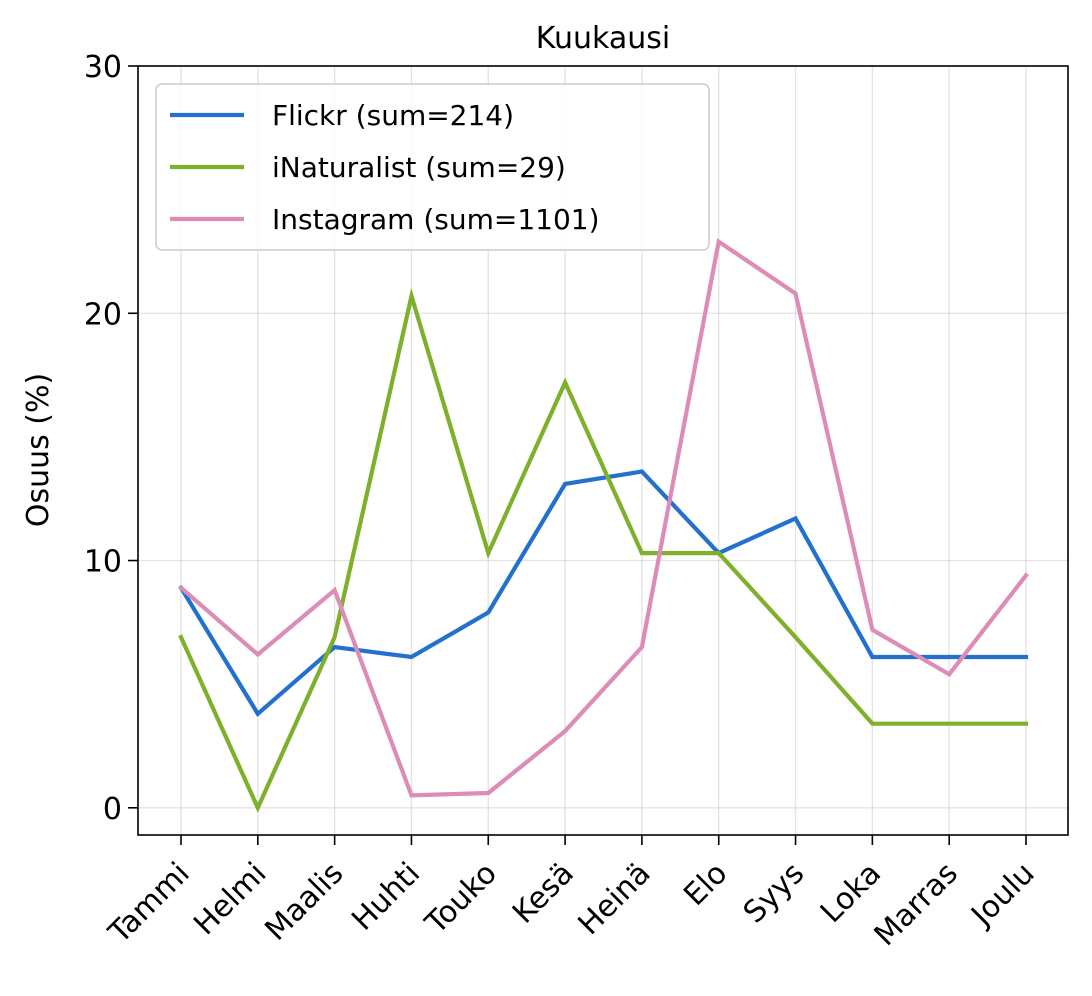 This screenshot has width=1092, height=996. I want to click on x-tick-label: Elo, so click(705, 884).